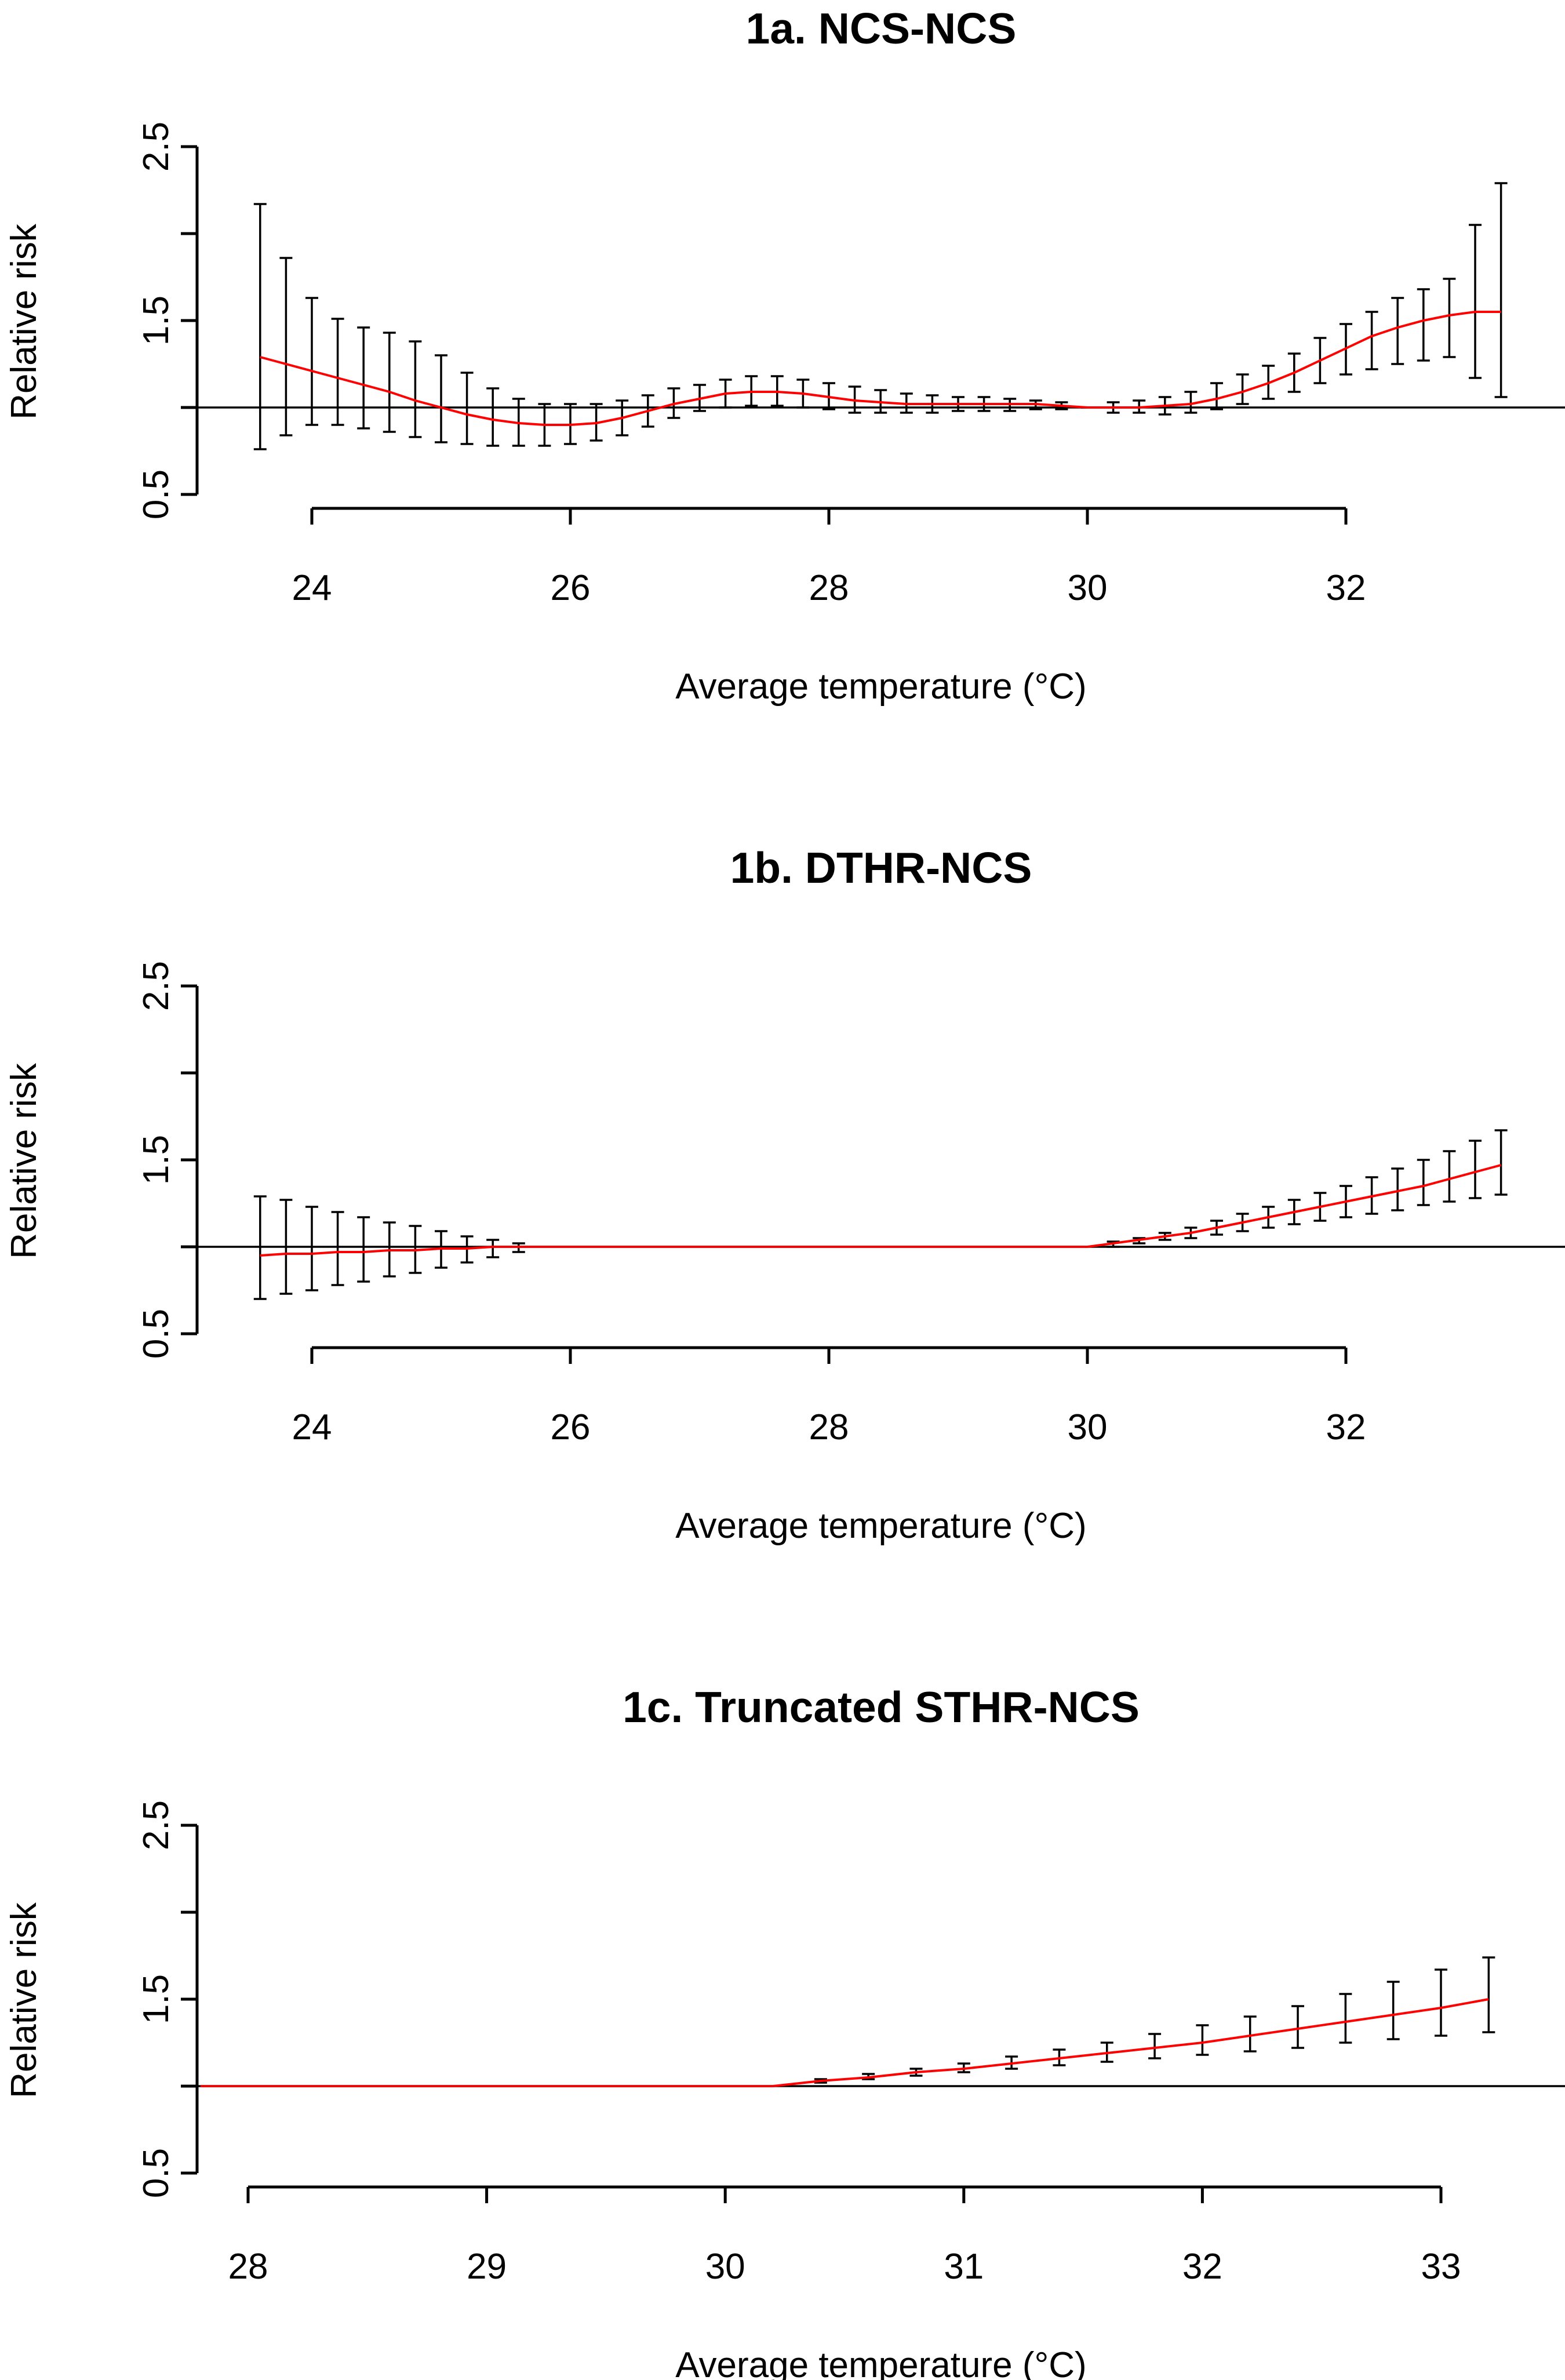 This screenshot has width=1565, height=2380. What do you see at coordinates (964, 2267) in the screenshot?
I see `x-tick-label: 31` at bounding box center [964, 2267].